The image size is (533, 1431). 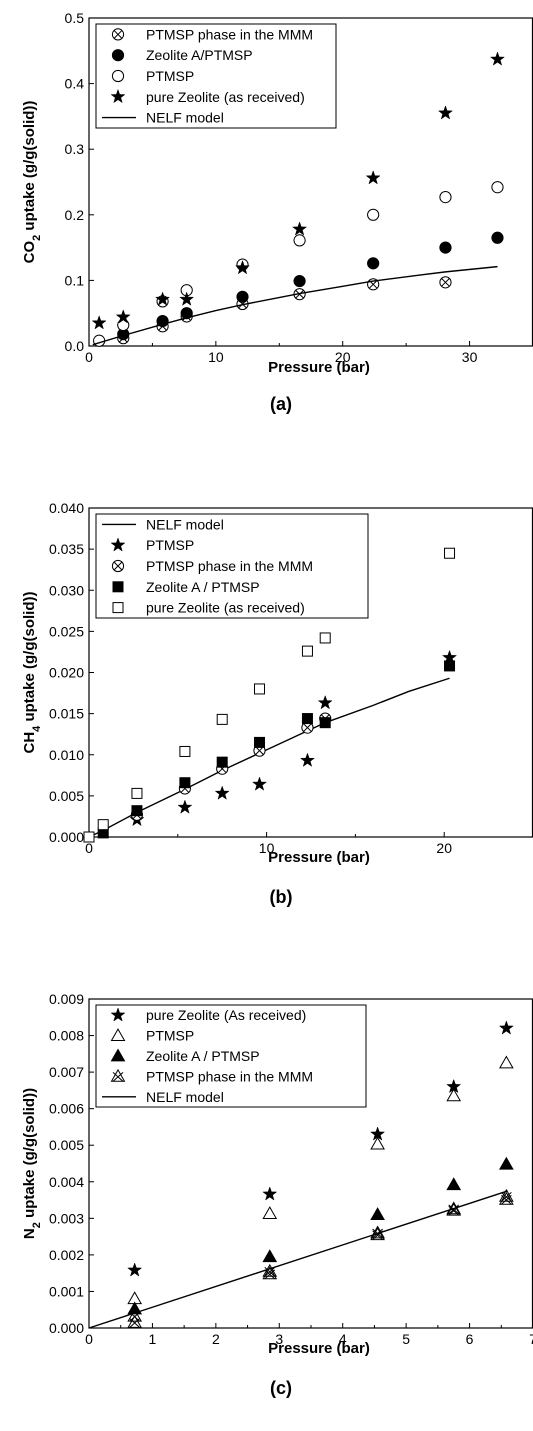 What do you see at coordinates (531, 1339) in the screenshot?
I see `x-tick-label: 7` at bounding box center [531, 1339].